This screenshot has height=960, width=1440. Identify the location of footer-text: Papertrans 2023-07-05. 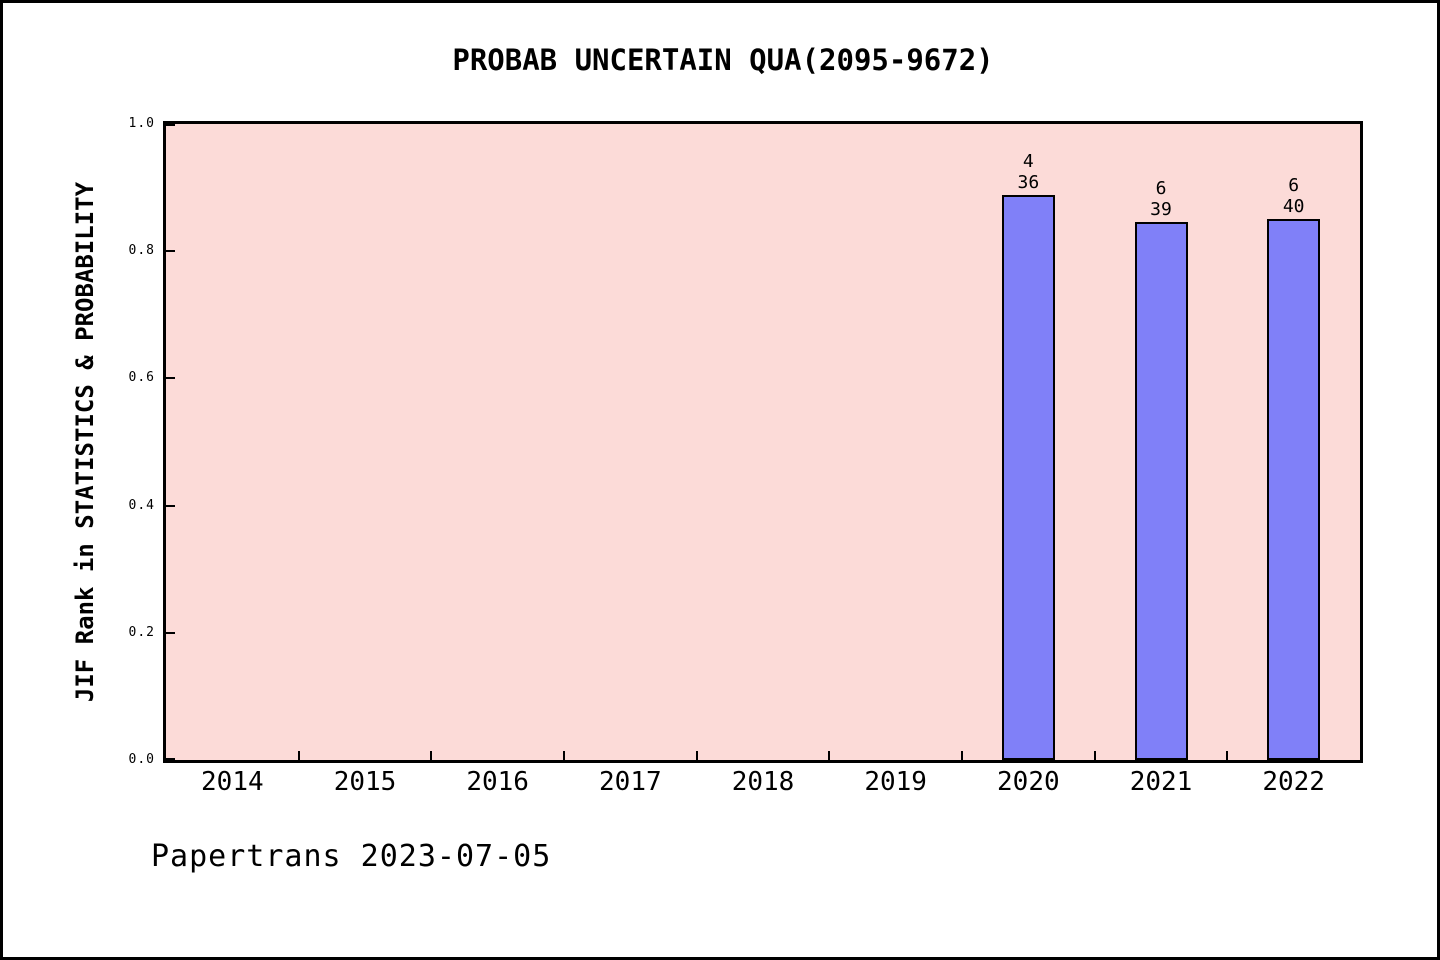
(351, 856).